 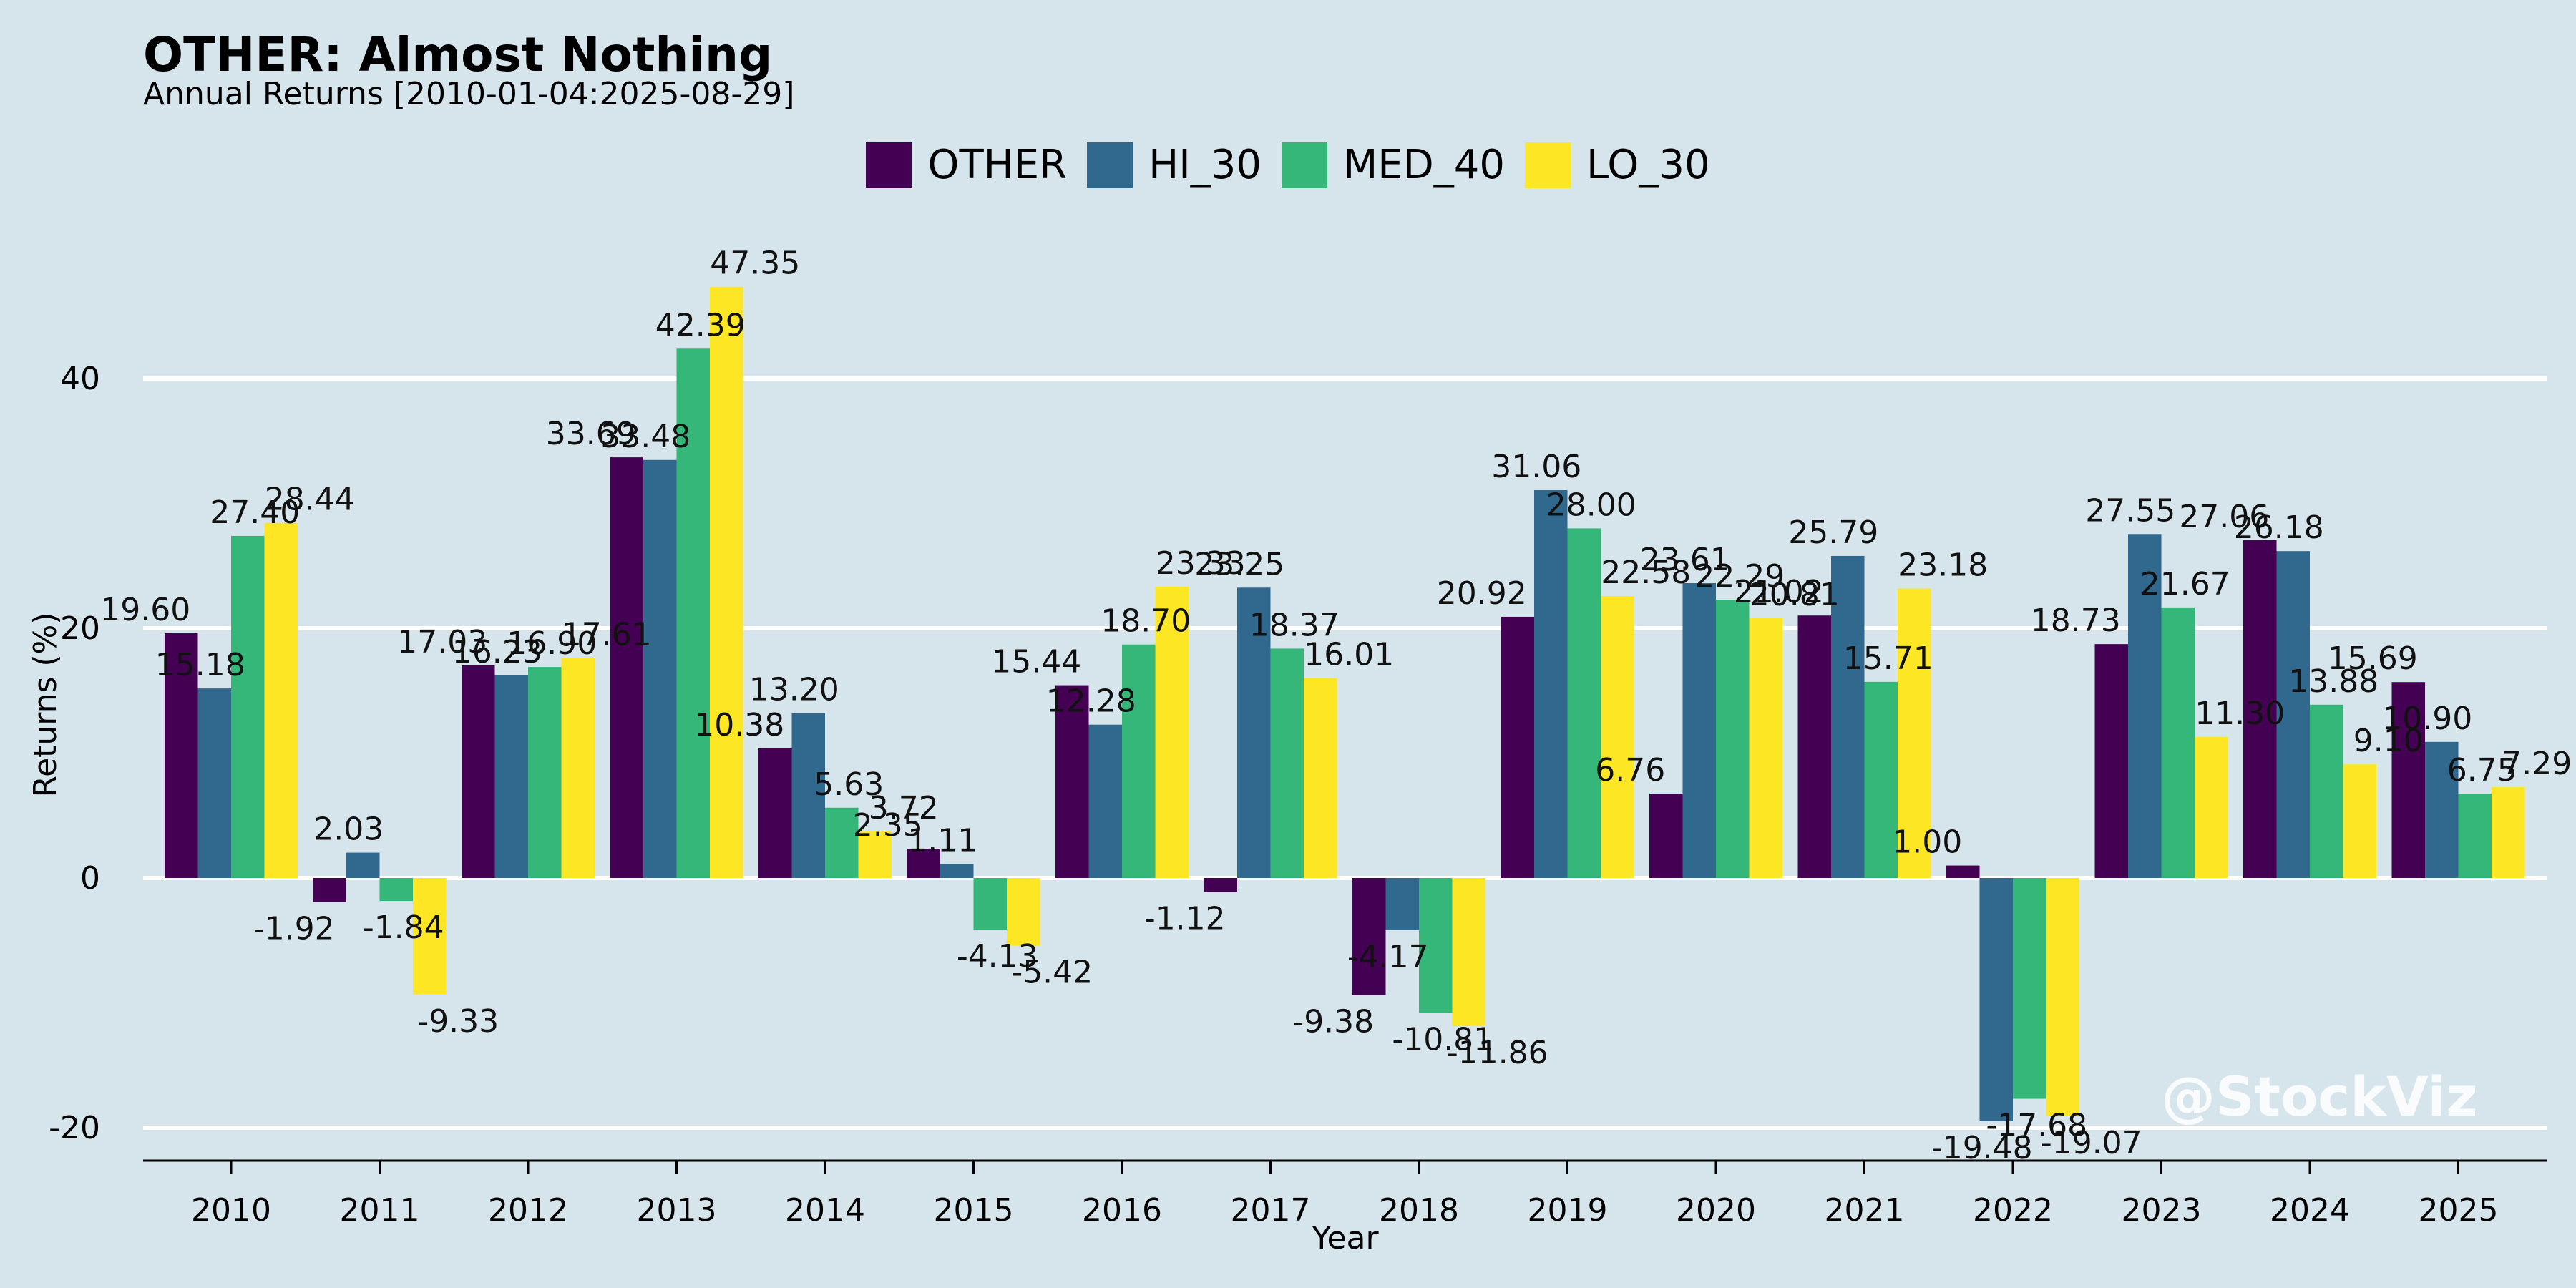 I want to click on data-label: 3.72, so click(x=904, y=808).